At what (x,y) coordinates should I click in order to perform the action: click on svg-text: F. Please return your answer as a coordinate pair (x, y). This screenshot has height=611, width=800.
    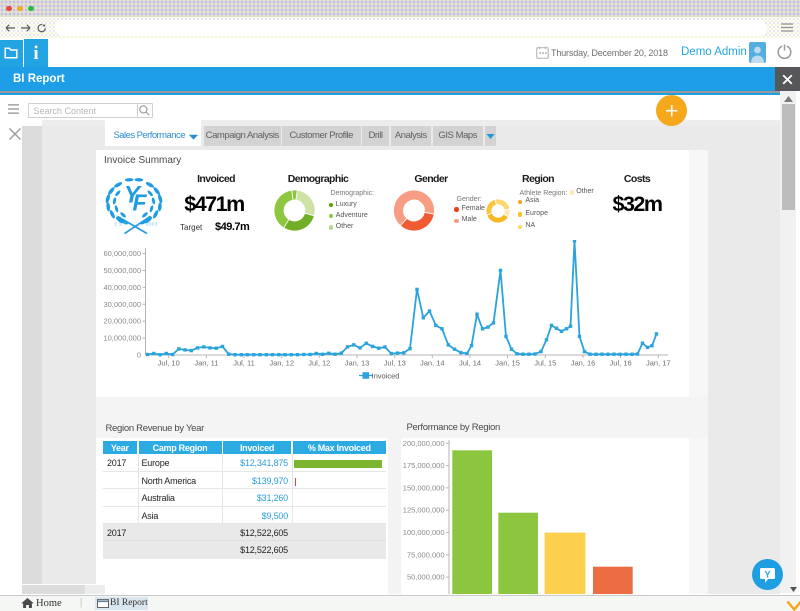
    Looking at the image, I should click on (140, 203).